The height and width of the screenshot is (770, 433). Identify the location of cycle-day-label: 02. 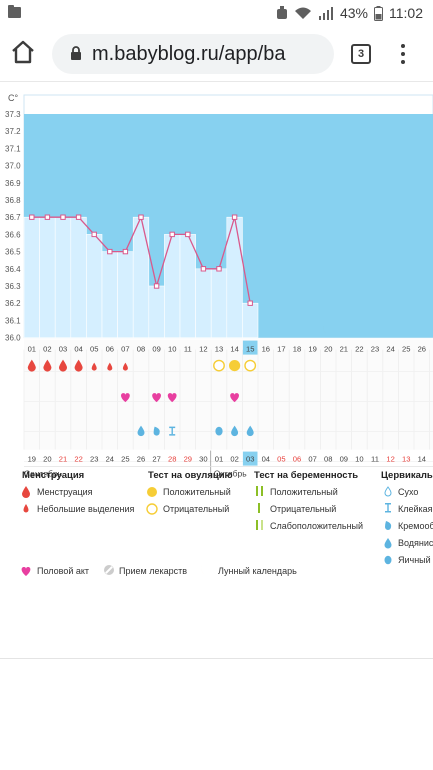
(47, 349).